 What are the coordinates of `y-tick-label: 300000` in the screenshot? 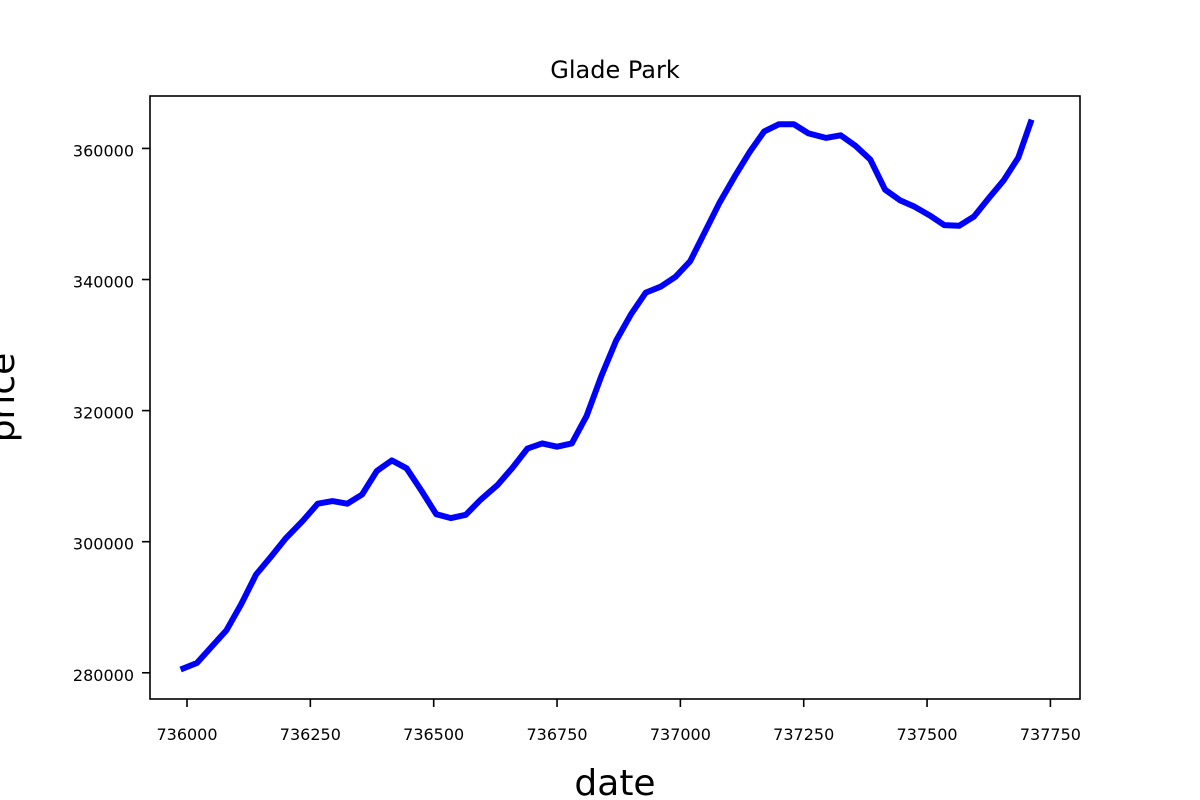 It's located at (103, 544).